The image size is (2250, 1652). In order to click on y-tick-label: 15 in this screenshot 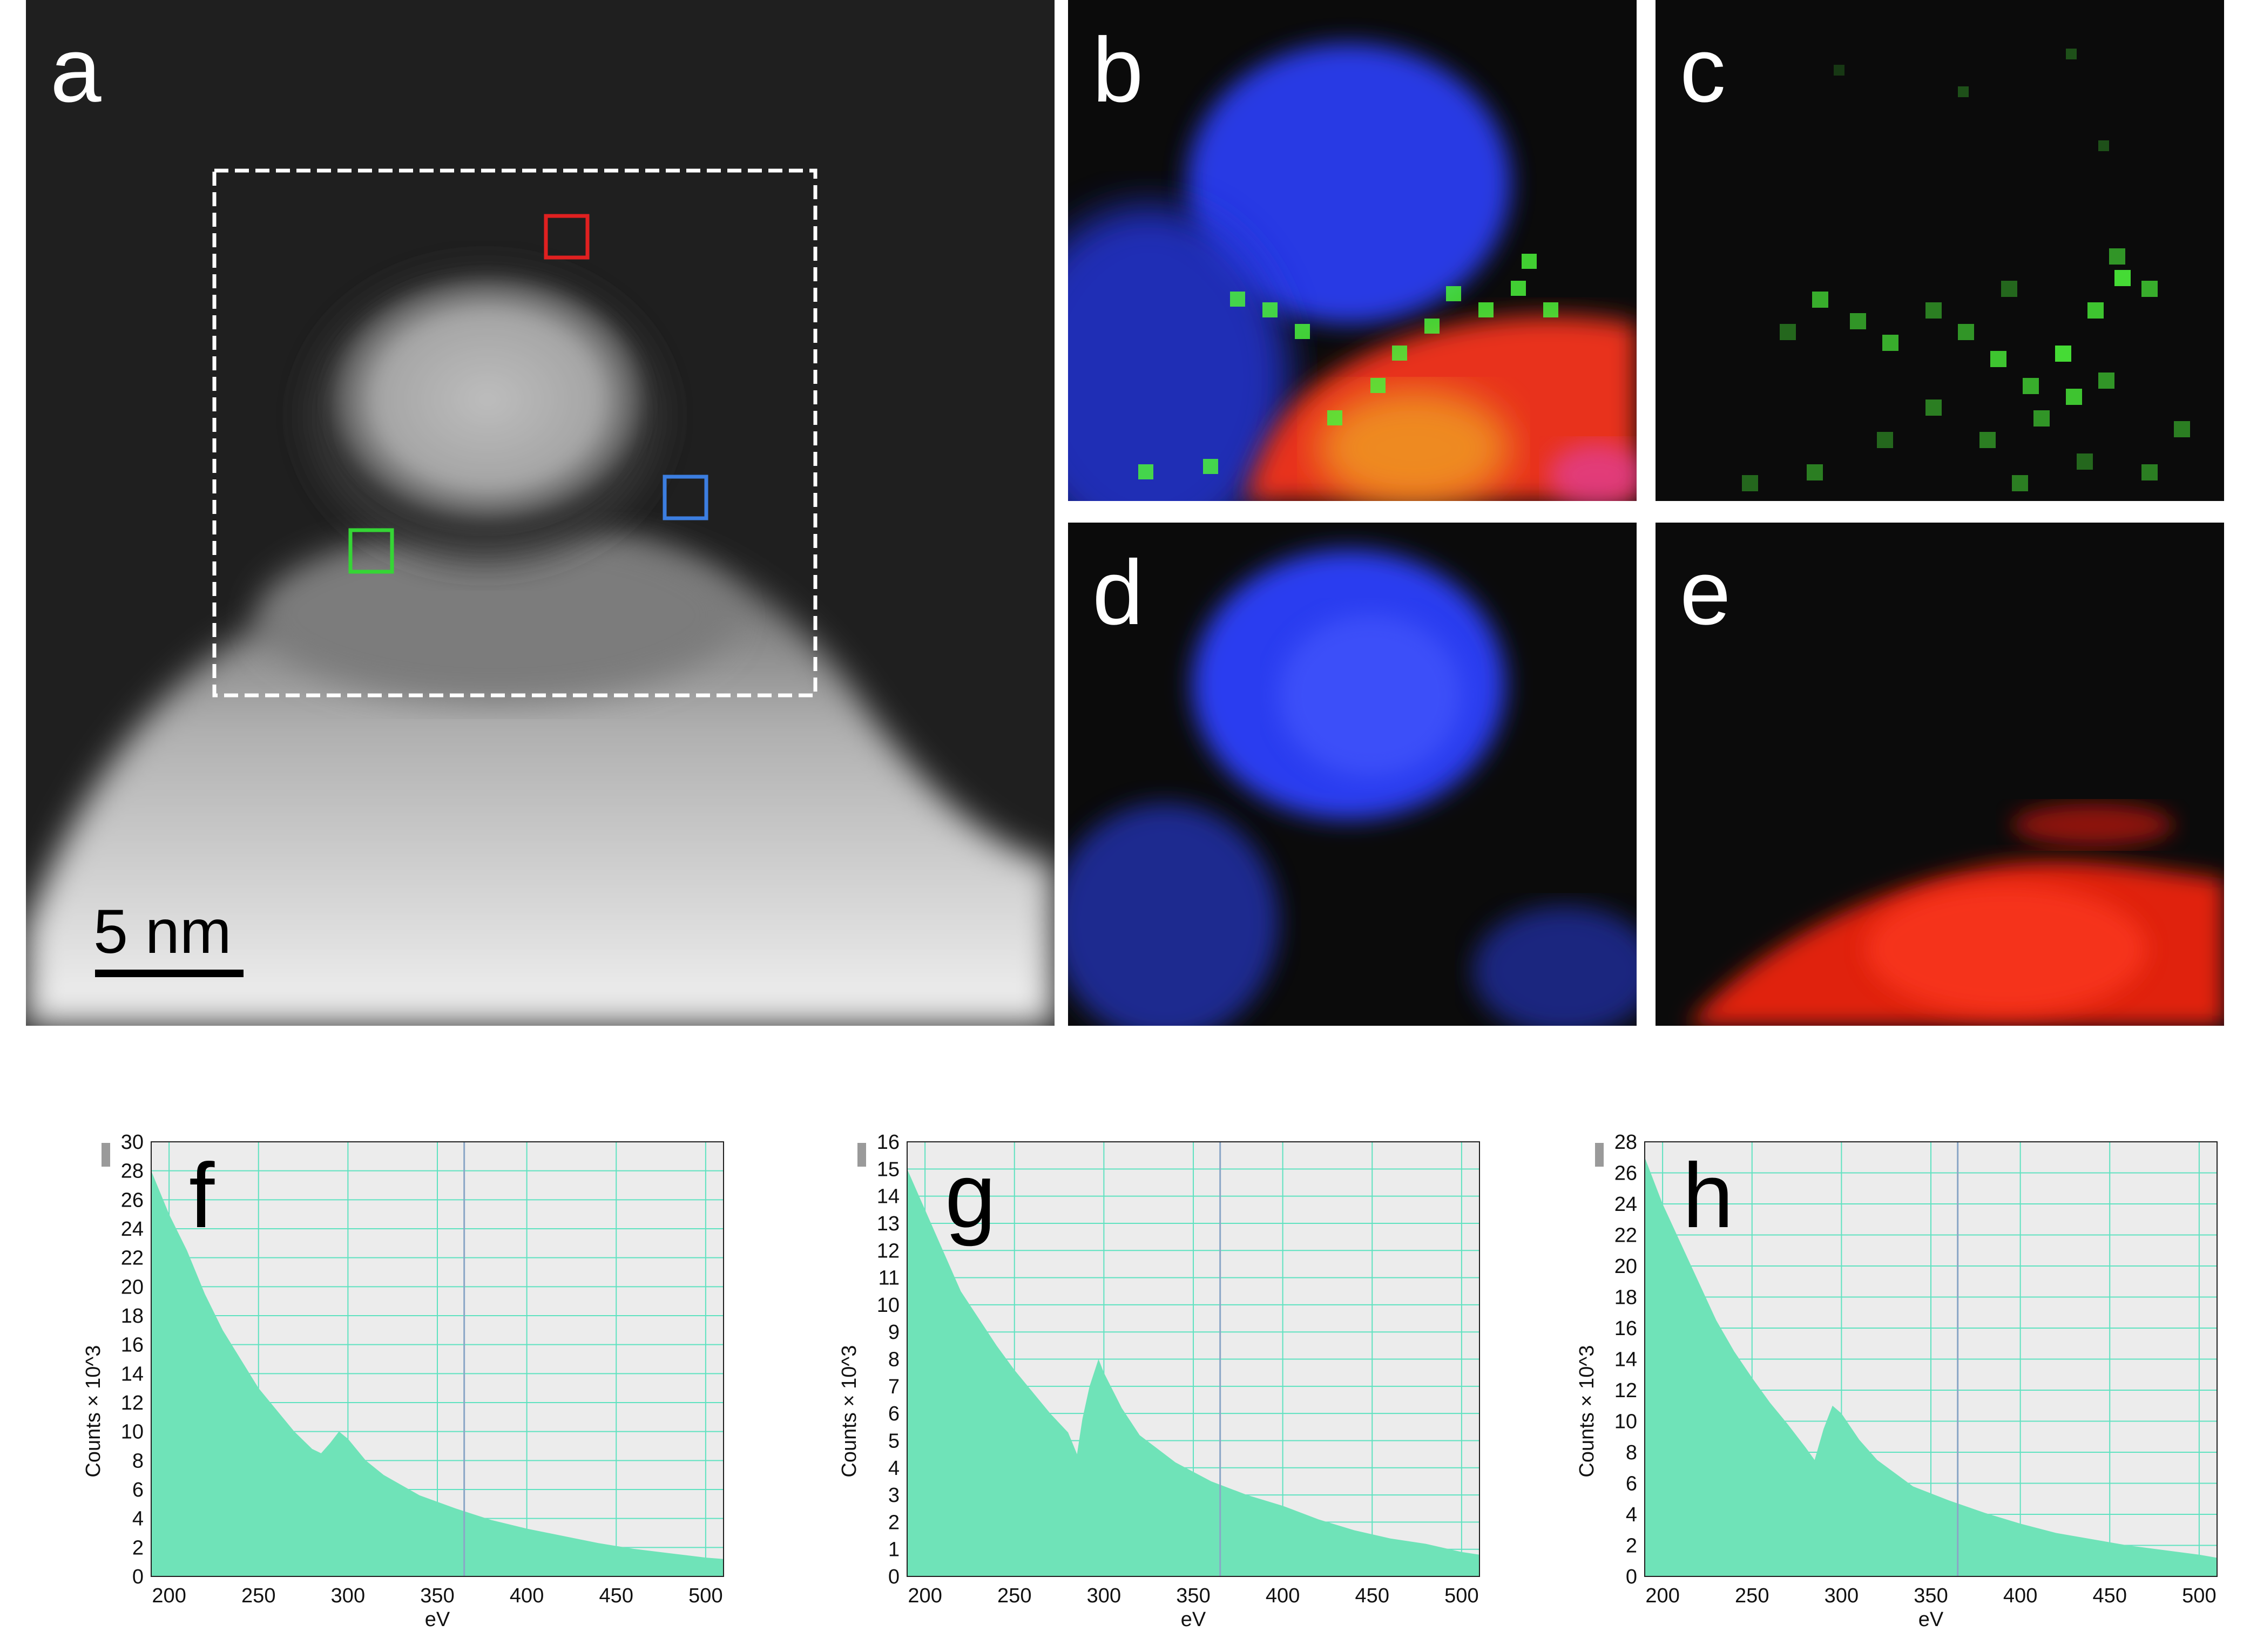, I will do `click(888, 1169)`.